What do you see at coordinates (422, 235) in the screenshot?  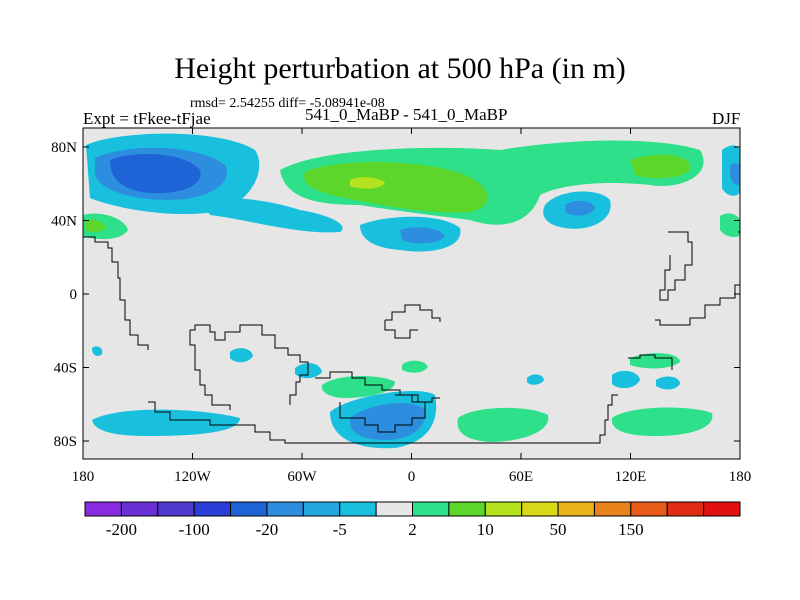 I see `contour-negative-asia-core` at bounding box center [422, 235].